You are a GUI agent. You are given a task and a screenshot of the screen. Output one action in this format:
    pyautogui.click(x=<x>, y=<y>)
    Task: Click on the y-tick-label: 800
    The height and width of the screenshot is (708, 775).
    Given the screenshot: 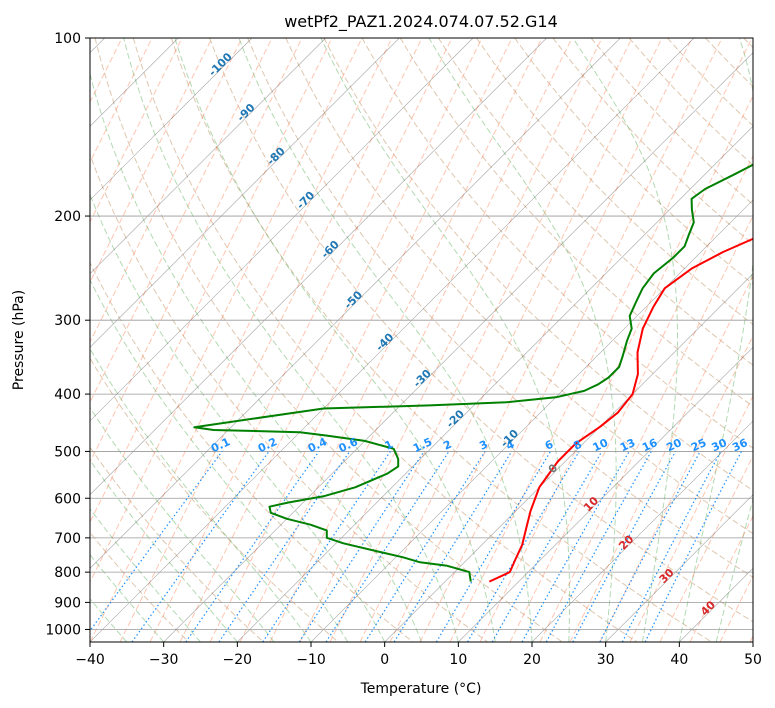 What is the action you would take?
    pyautogui.click(x=67, y=573)
    